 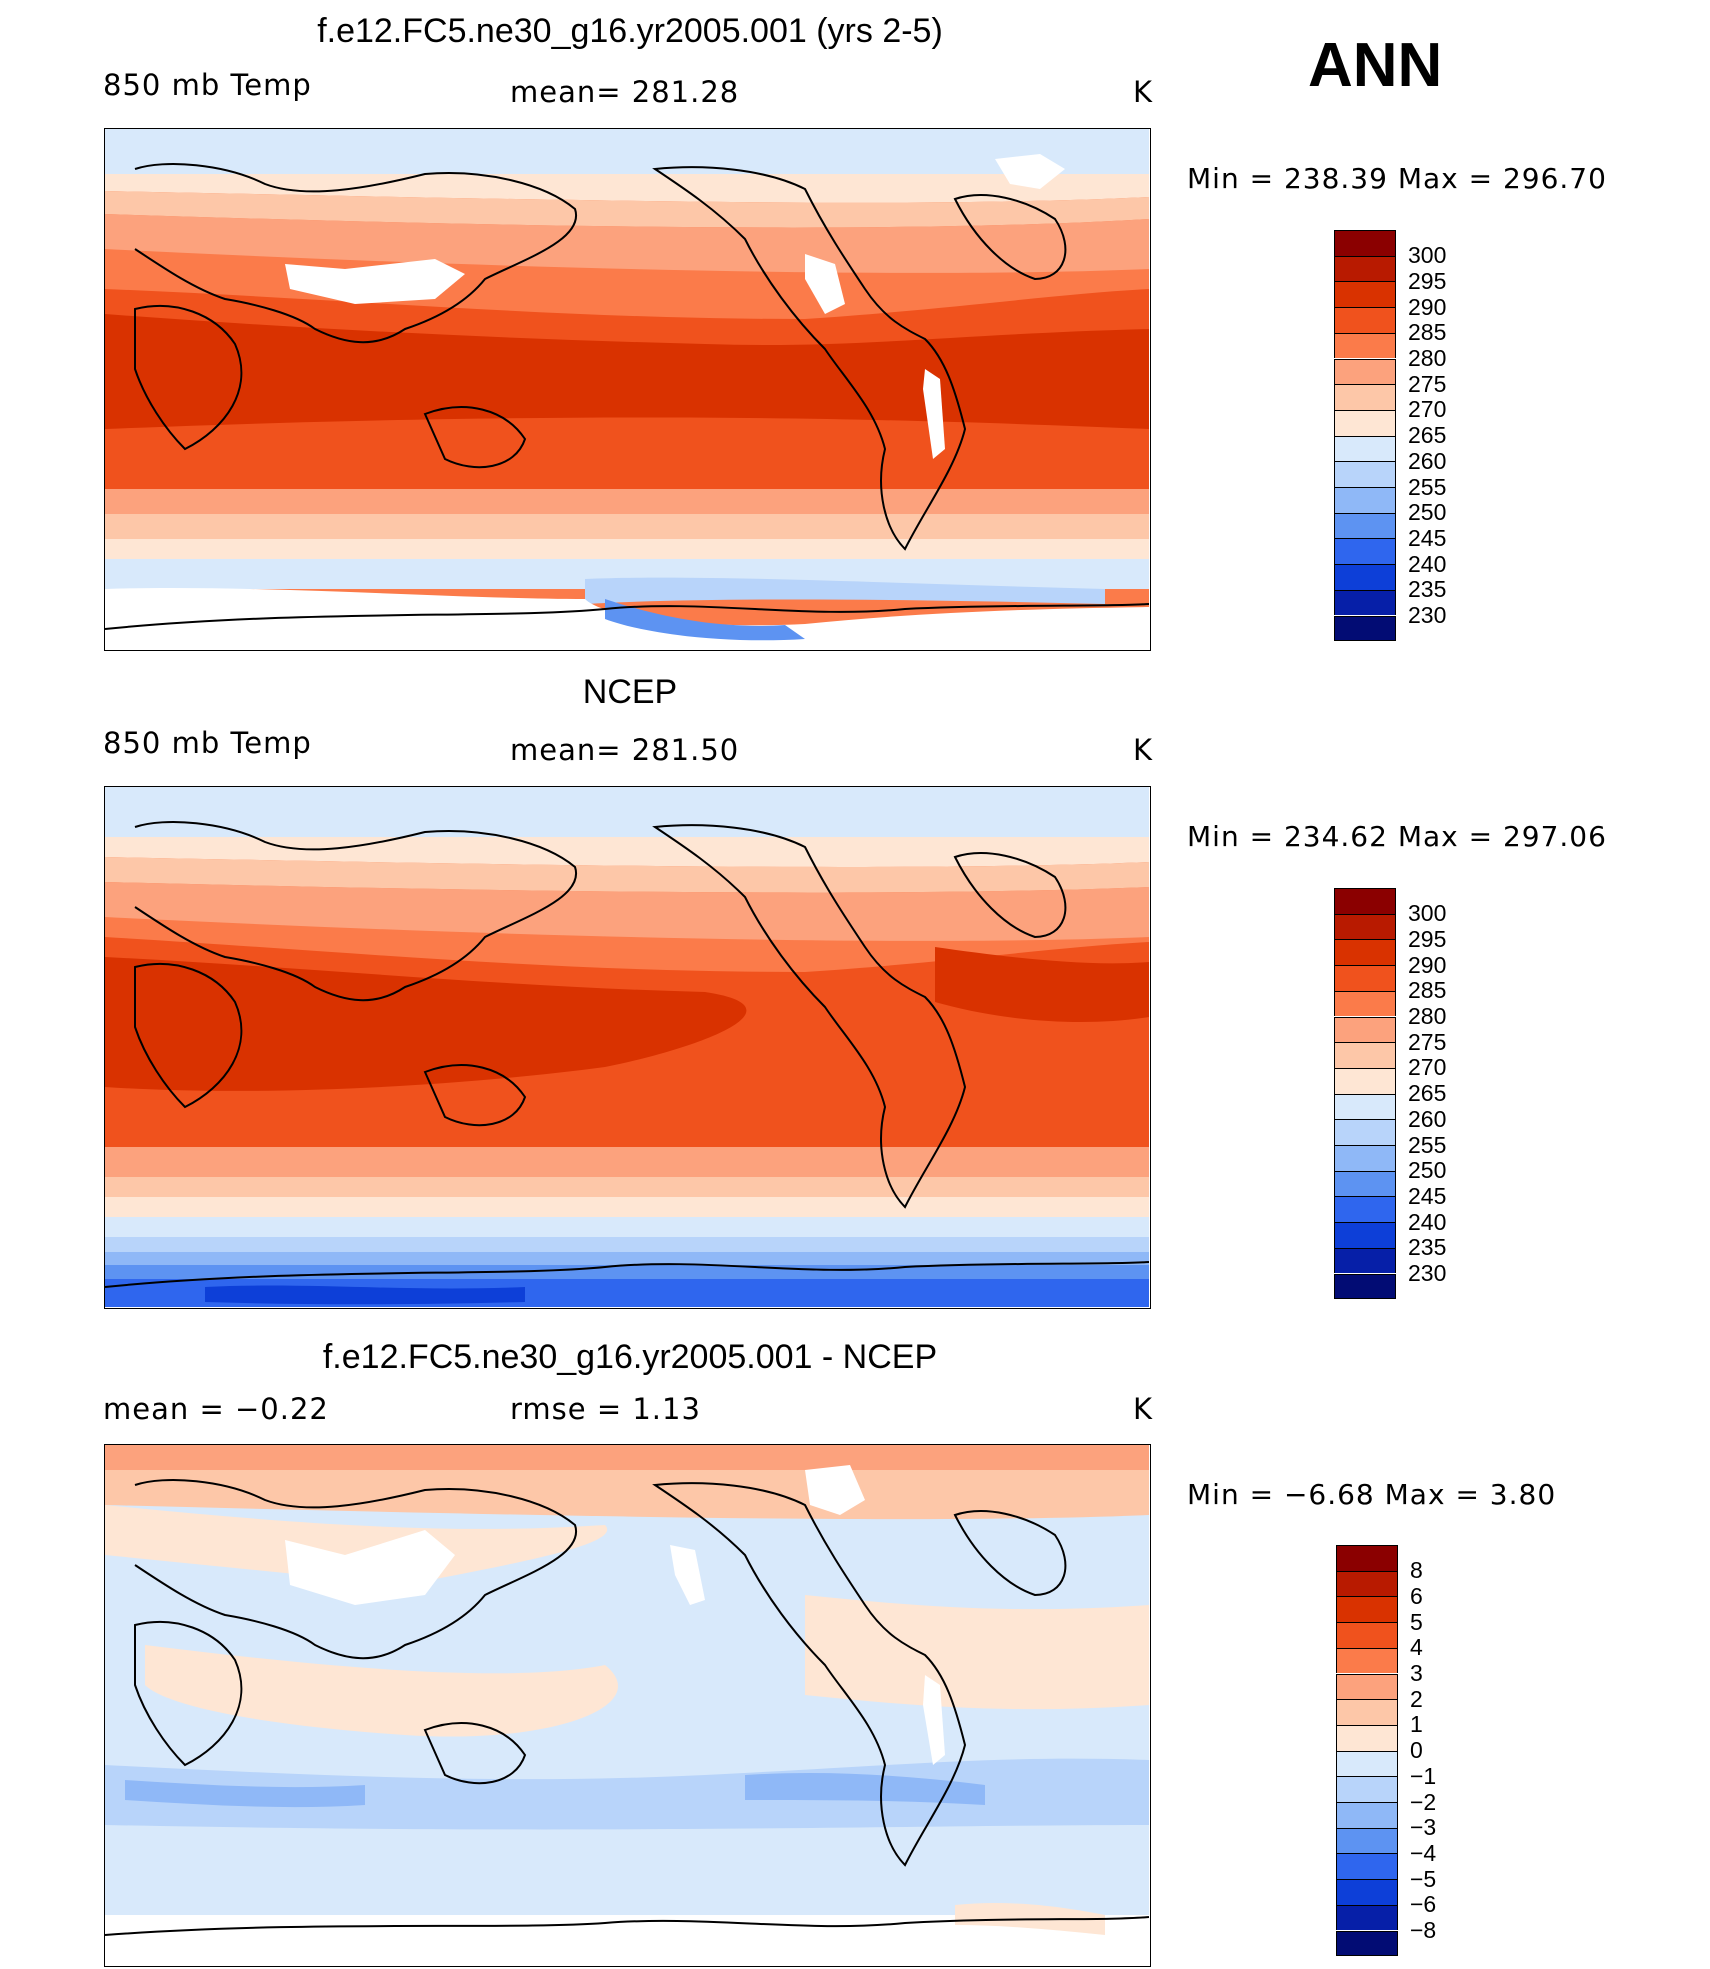 What do you see at coordinates (1416, 1621) in the screenshot?
I see `colorbar-tick-label: 5` at bounding box center [1416, 1621].